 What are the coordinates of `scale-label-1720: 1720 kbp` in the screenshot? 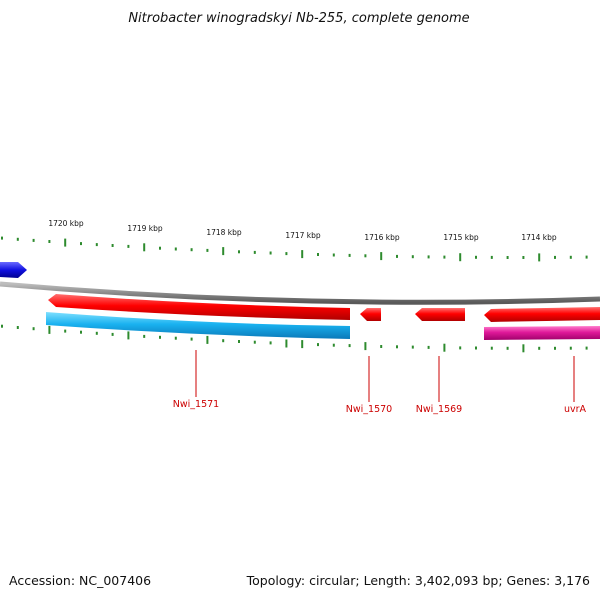 It's located at (66, 223).